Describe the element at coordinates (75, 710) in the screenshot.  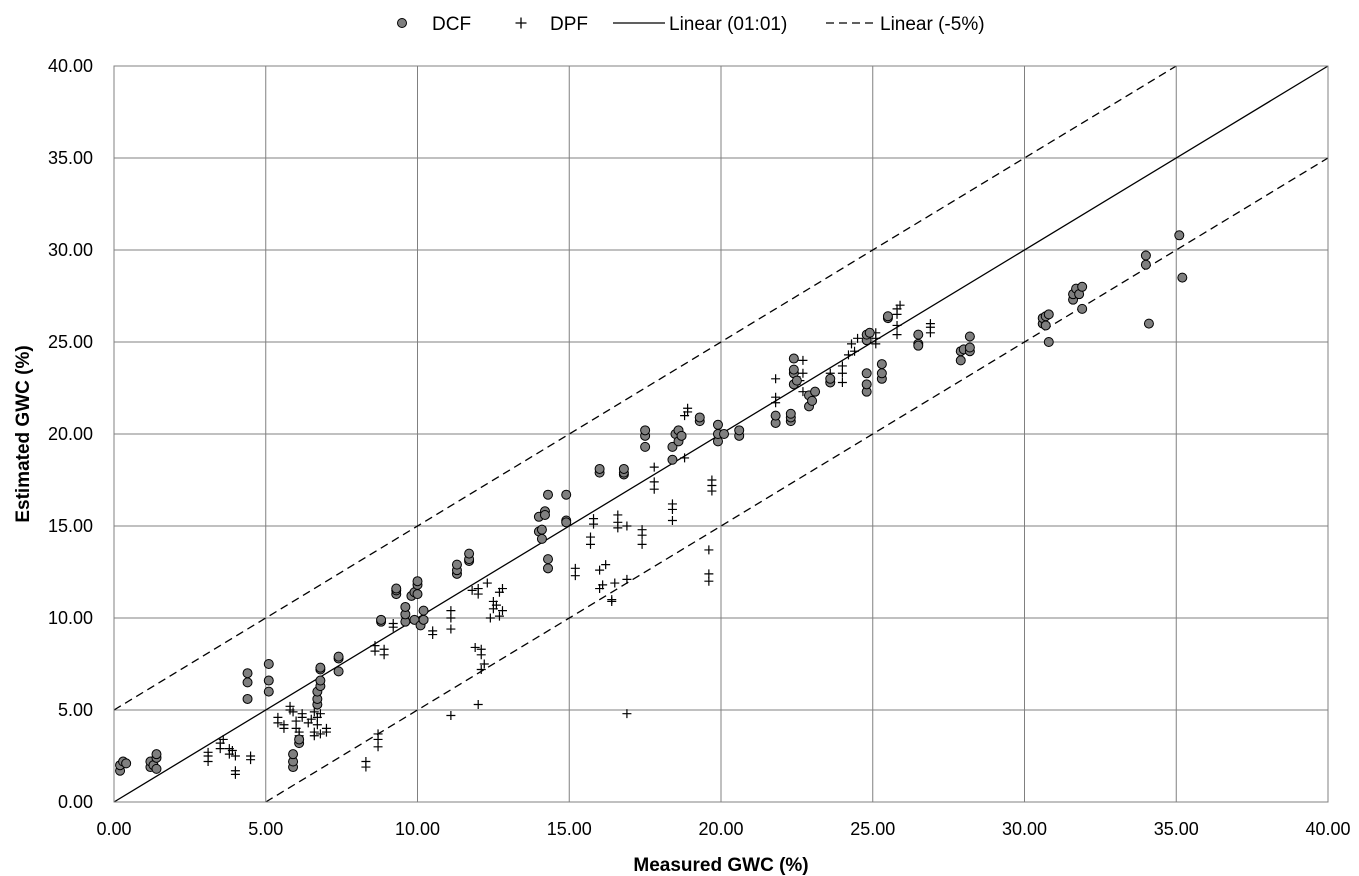
I see `y-tick-label: 5.00` at that location.